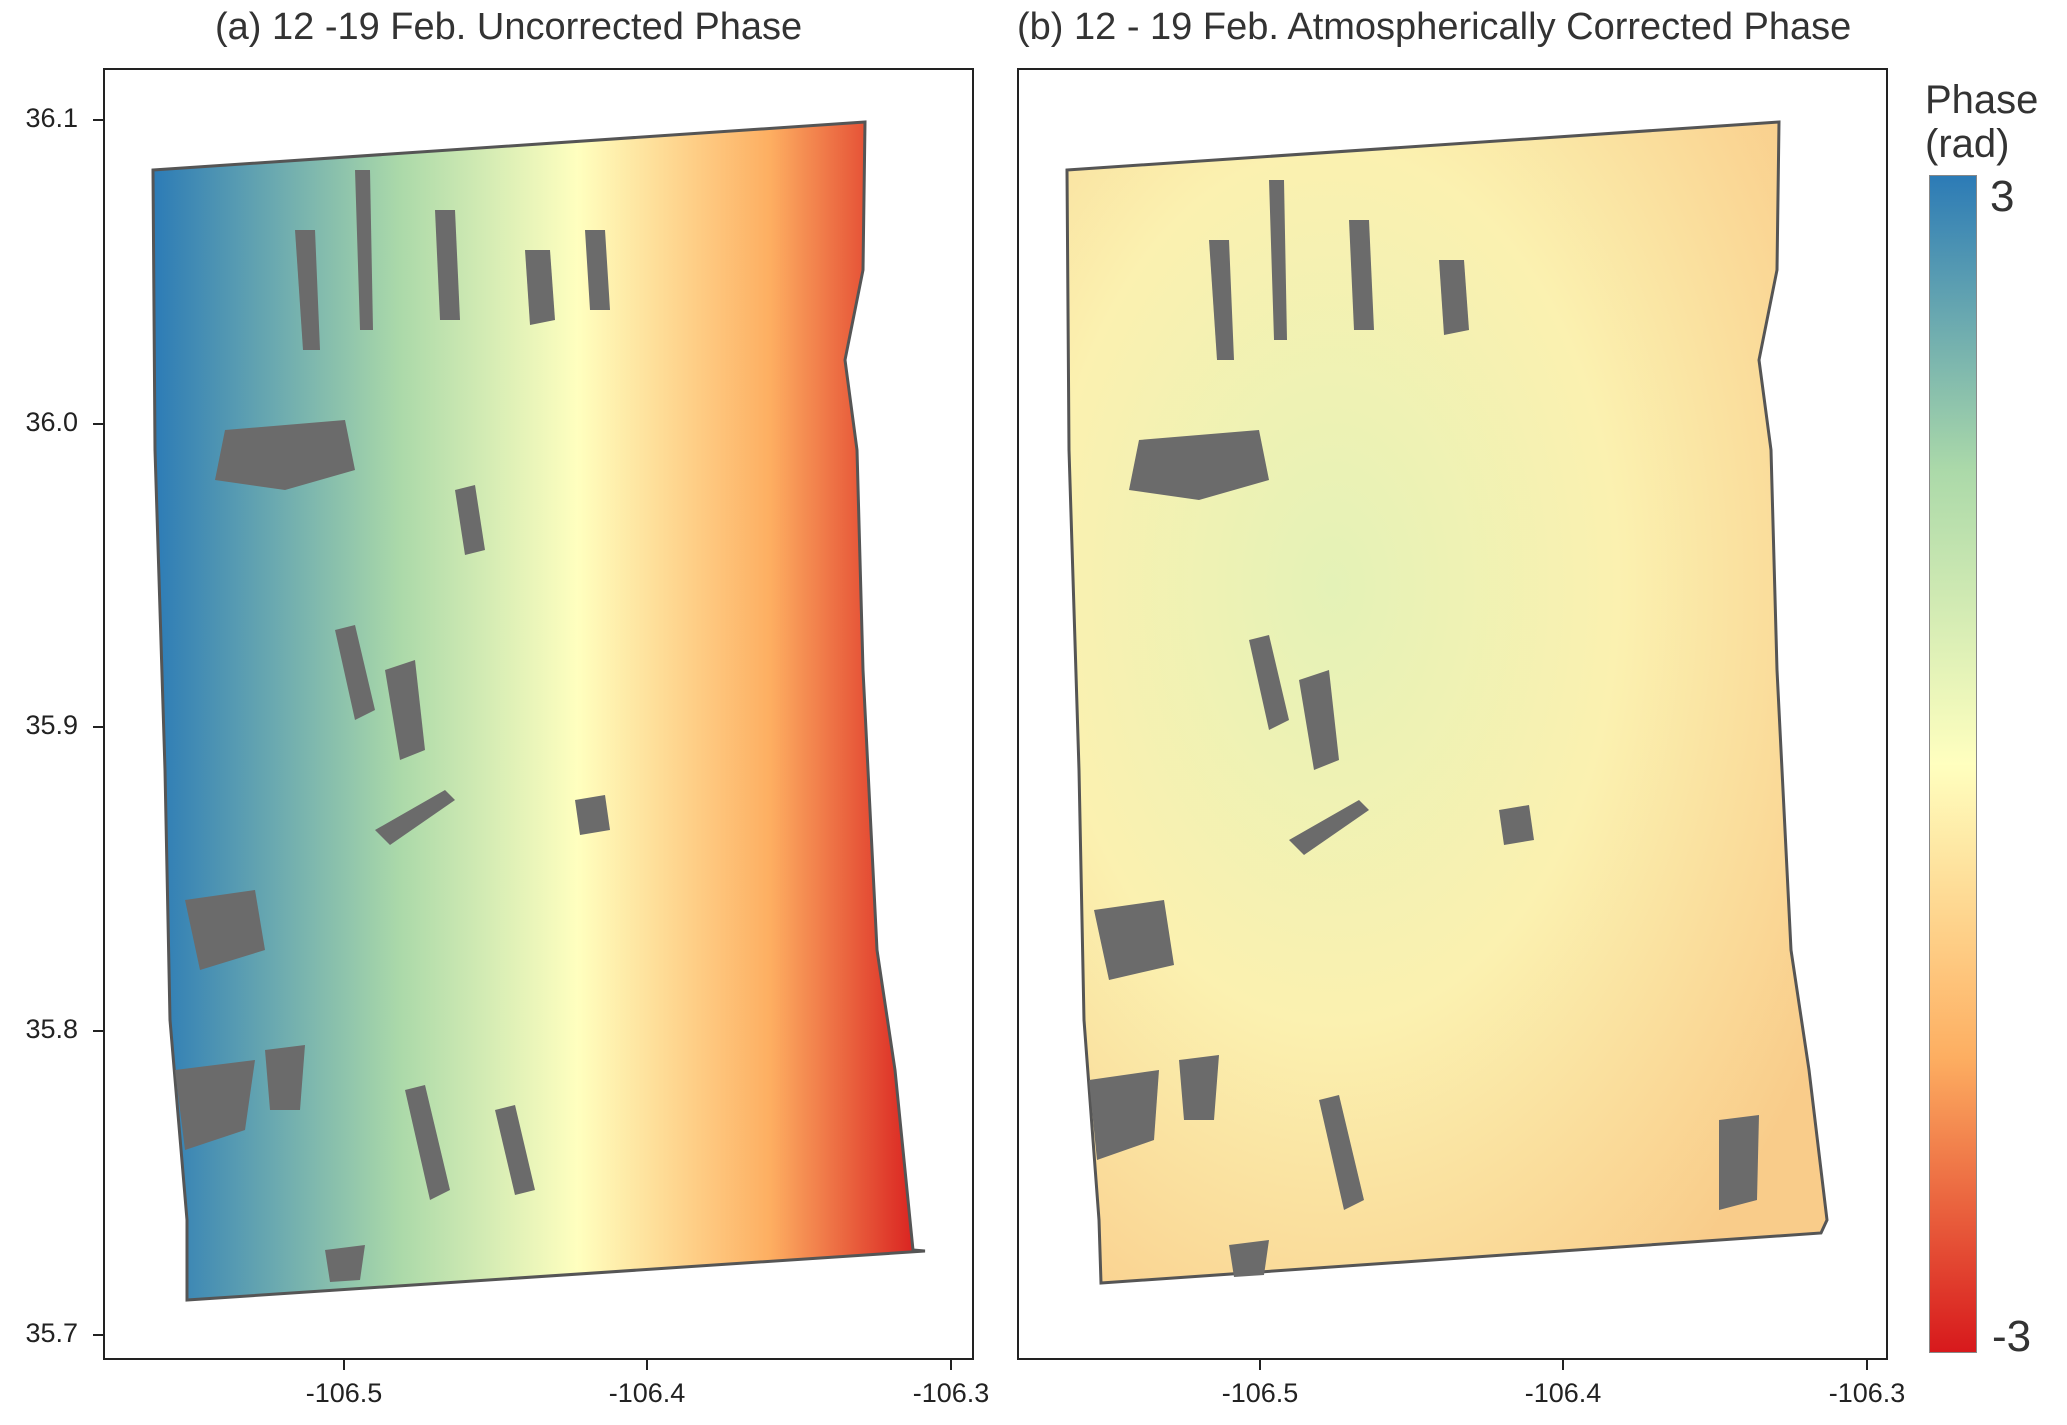  What do you see at coordinates (1967, 144) in the screenshot?
I see `colorbar-title-line2: (rad)` at bounding box center [1967, 144].